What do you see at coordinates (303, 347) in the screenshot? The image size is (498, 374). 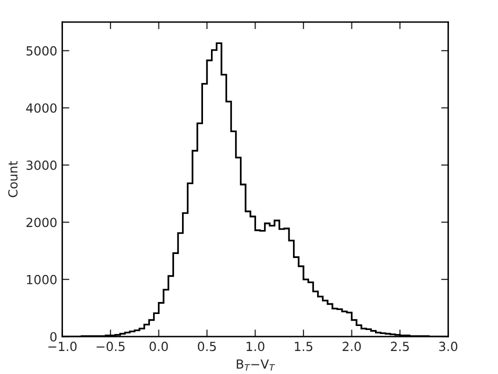 I see `x-tick-label: 1.5` at bounding box center [303, 347].